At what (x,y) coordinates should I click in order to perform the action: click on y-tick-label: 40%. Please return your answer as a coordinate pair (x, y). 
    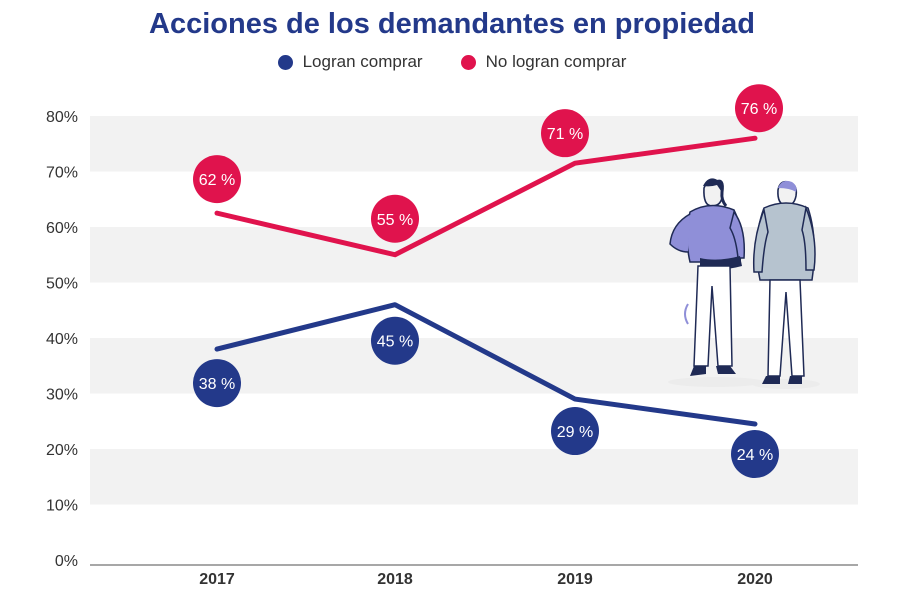
    Looking at the image, I should click on (62, 339).